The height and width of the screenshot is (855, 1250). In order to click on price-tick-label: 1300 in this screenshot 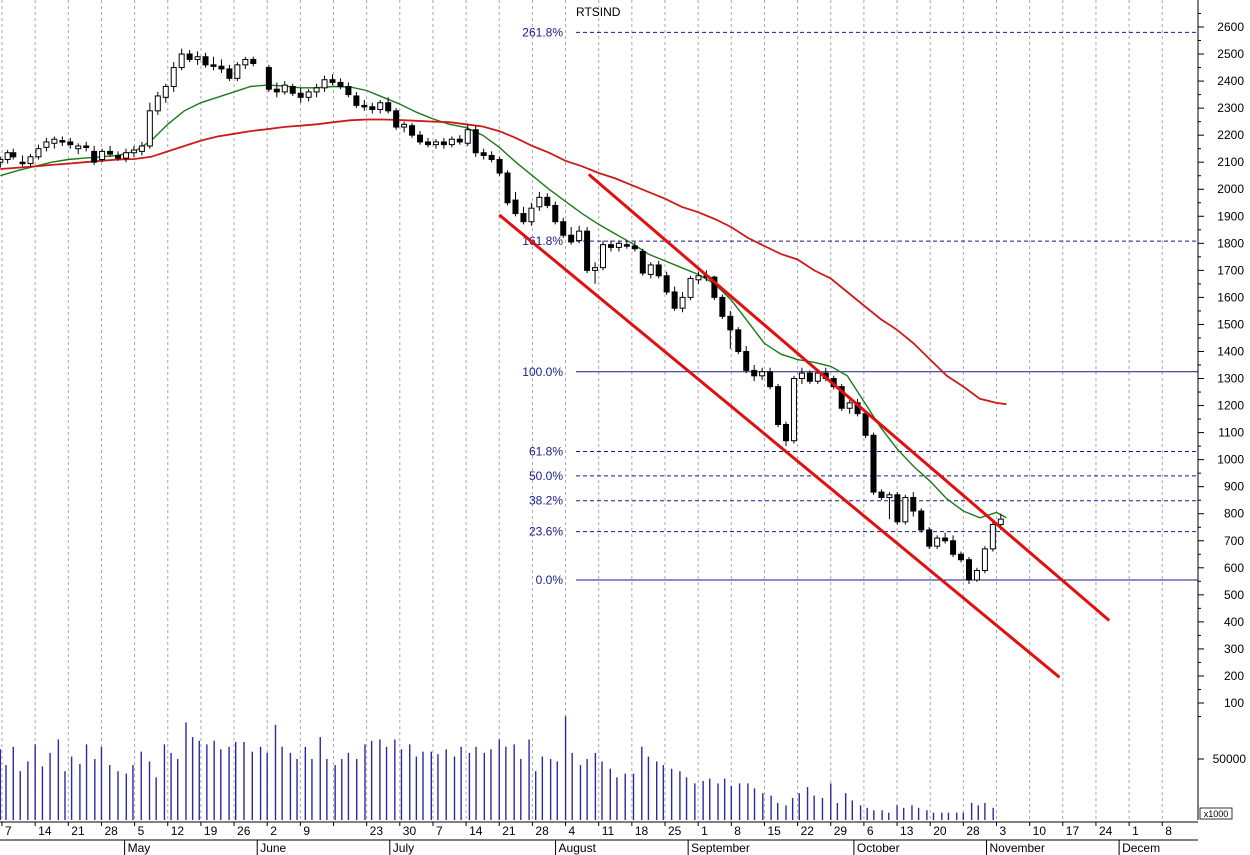, I will do `click(1230, 379)`.